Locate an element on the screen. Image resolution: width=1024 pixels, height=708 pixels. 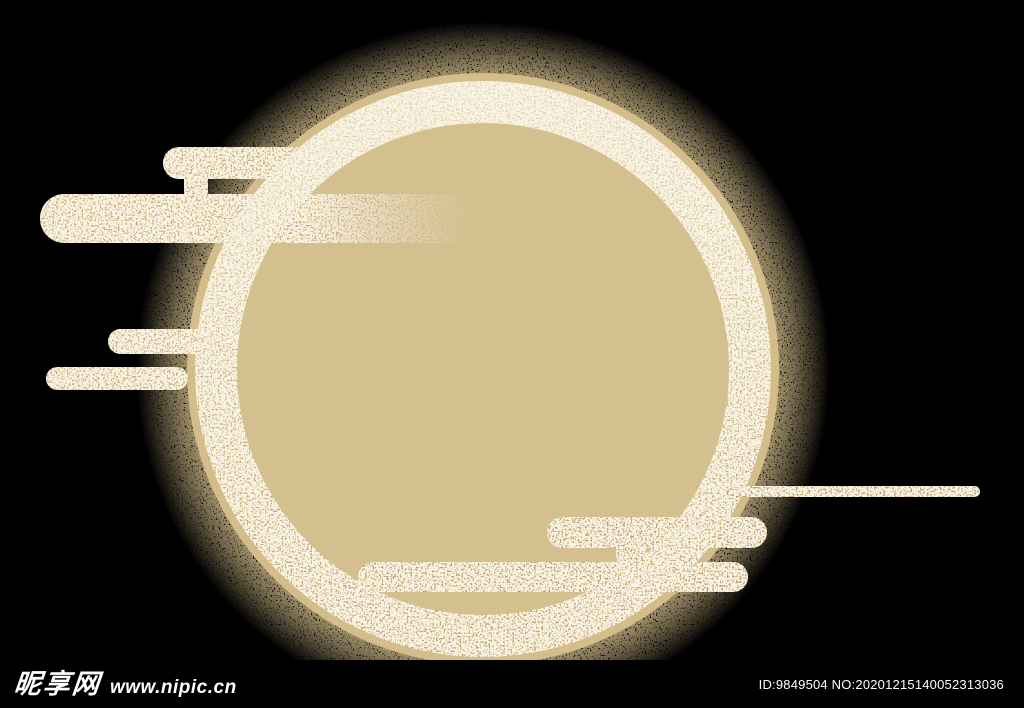
center-watermark-dots is located at coordinates (510, 382).